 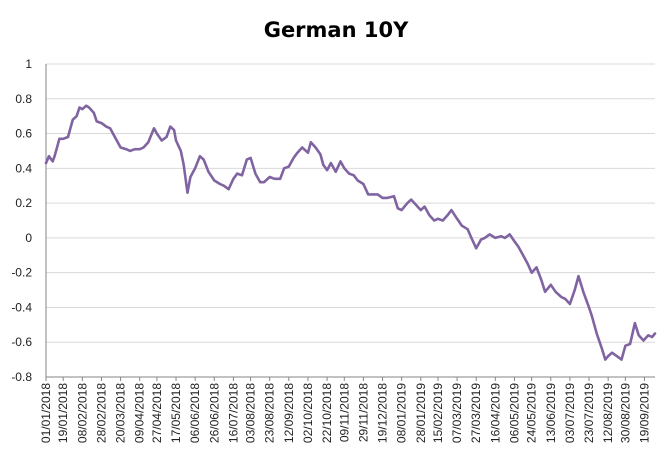 What do you see at coordinates (457, 413) in the screenshot?
I see `x-tick-label: 07/03/2019` at bounding box center [457, 413].